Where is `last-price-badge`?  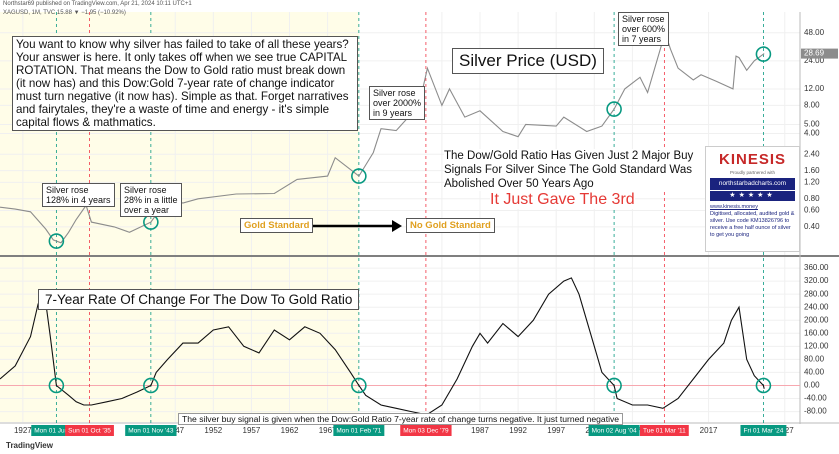
last-price-badge is located at coordinates (819, 53).